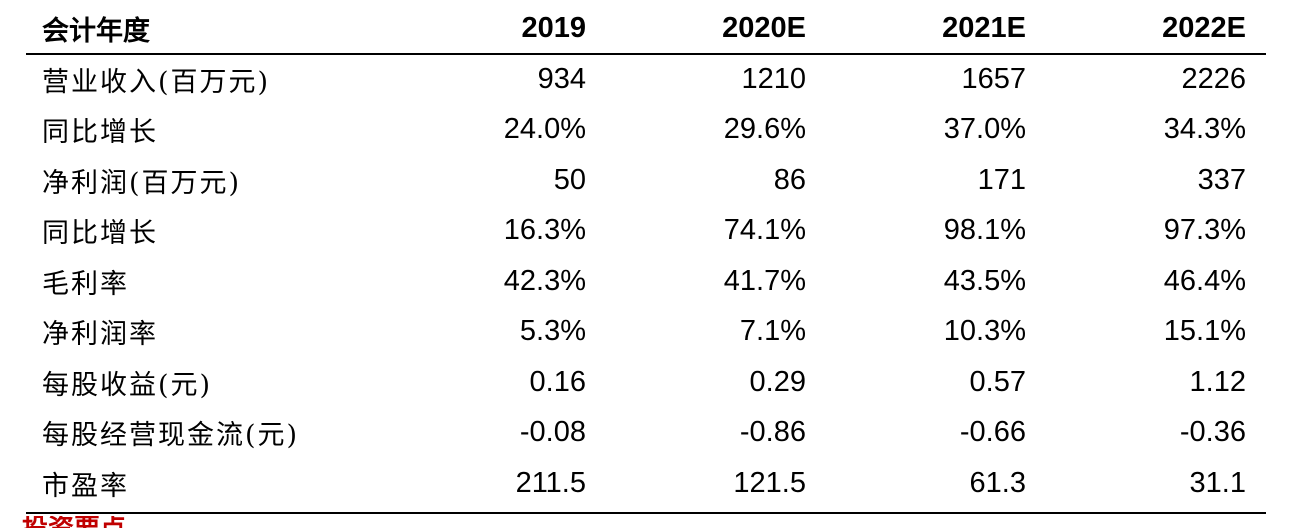  I want to click on table-row-net-margin: 净利润率 5.3% 7.1% 10.3% 15.1%, so click(646, 332).